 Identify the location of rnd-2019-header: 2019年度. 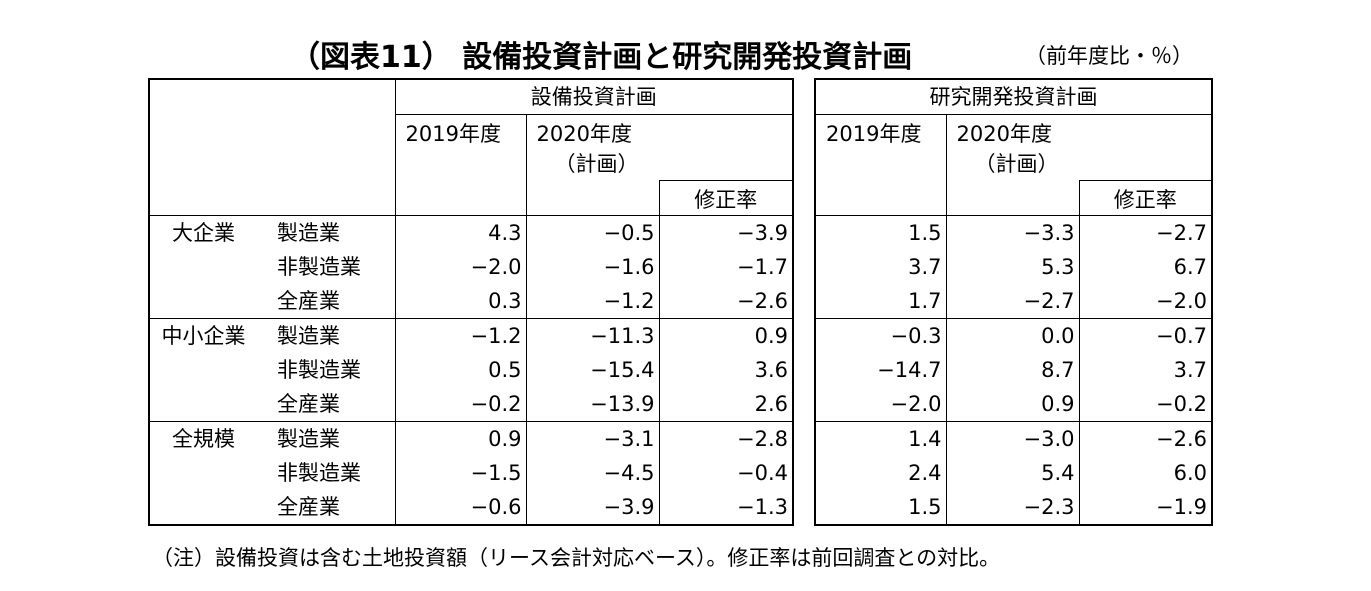
(881, 165).